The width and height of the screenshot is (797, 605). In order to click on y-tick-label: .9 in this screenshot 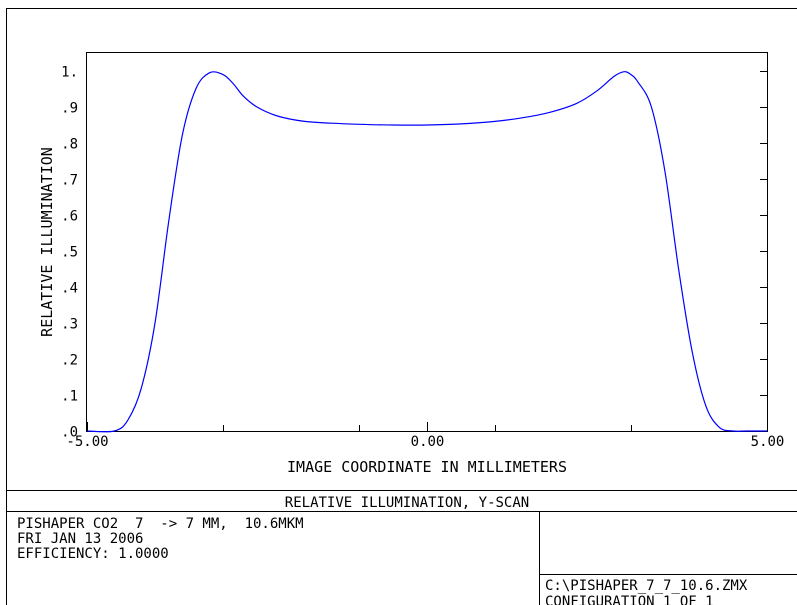, I will do `click(69, 109)`.